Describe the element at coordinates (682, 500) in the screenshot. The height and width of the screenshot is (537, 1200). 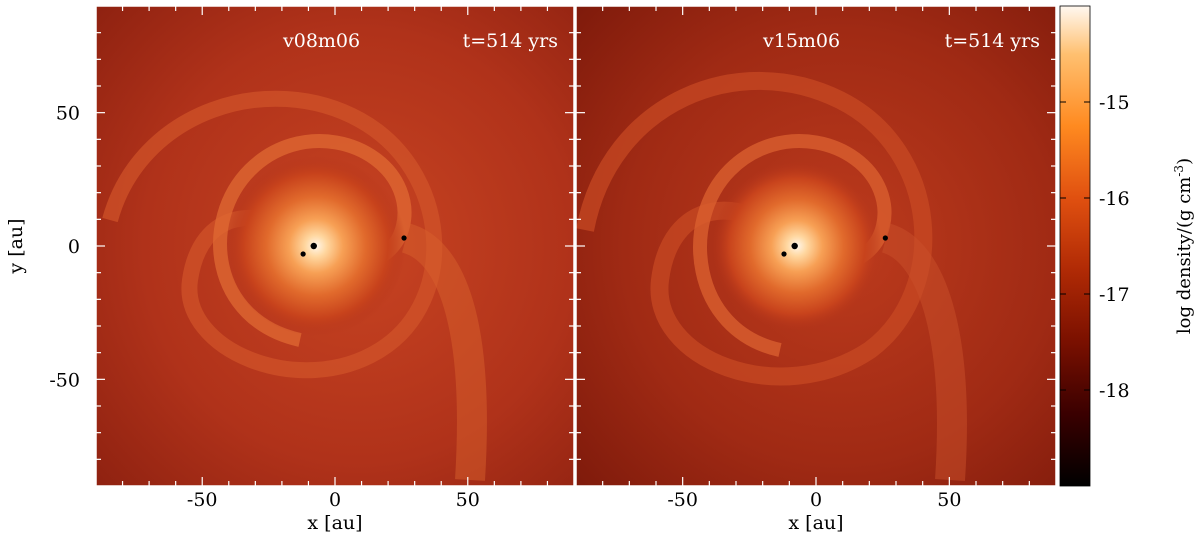
I see `panel-2-xtick-label: -50` at that location.